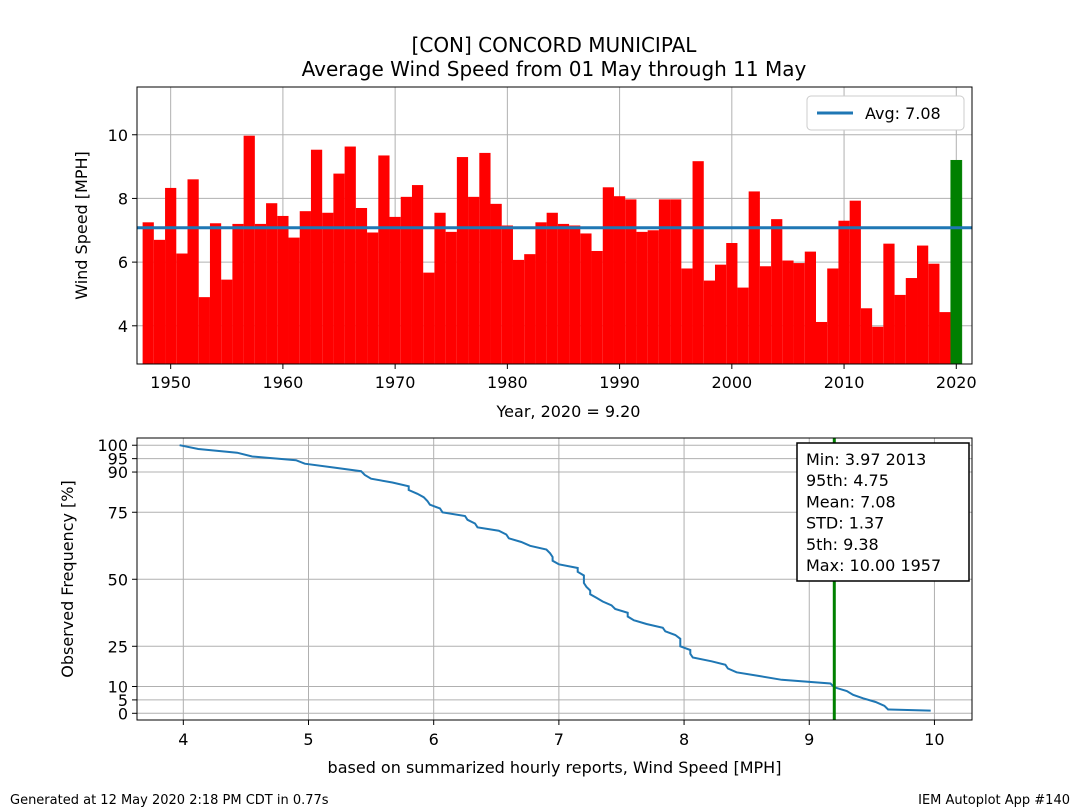  Describe the element at coordinates (844, 382) in the screenshot. I see `top-x-tick-label: 2010` at that location.